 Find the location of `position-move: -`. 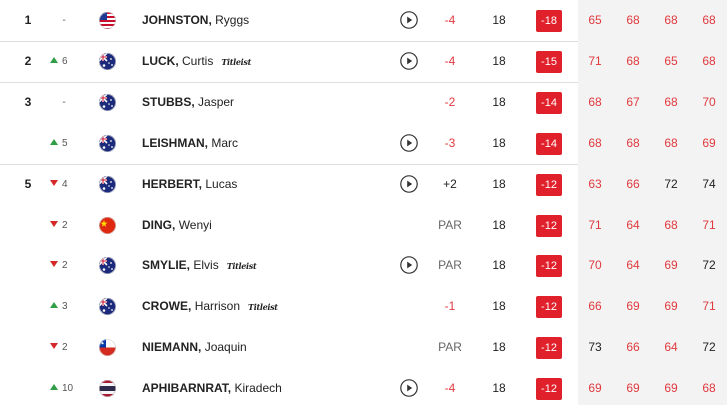

position-move: - is located at coordinates (64, 20).